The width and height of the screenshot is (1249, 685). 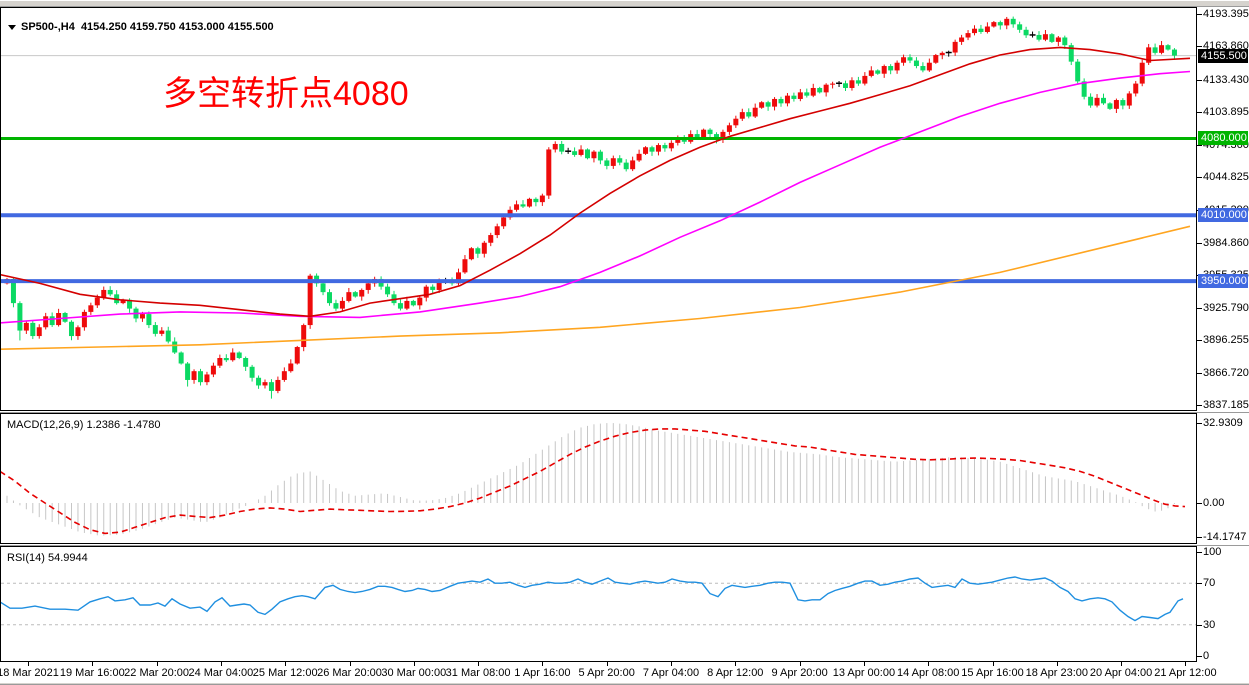 I want to click on time-axis-label: 30 Mar 00:00, so click(x=414, y=673).